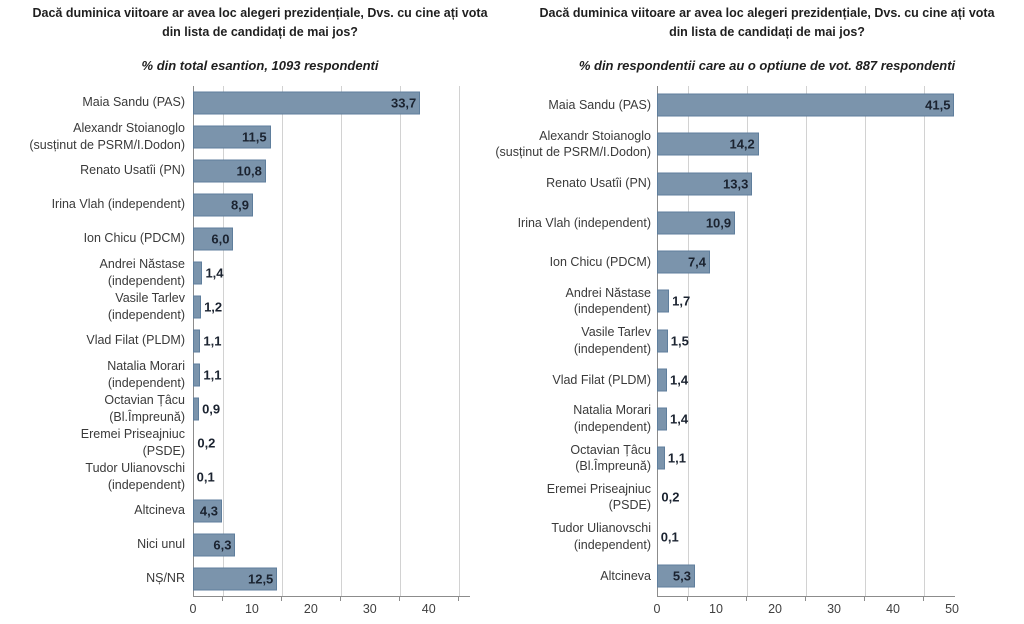 The image size is (1024, 624). Describe the element at coordinates (838, 497) in the screenshot. I see `bar-track: 0,2` at that location.